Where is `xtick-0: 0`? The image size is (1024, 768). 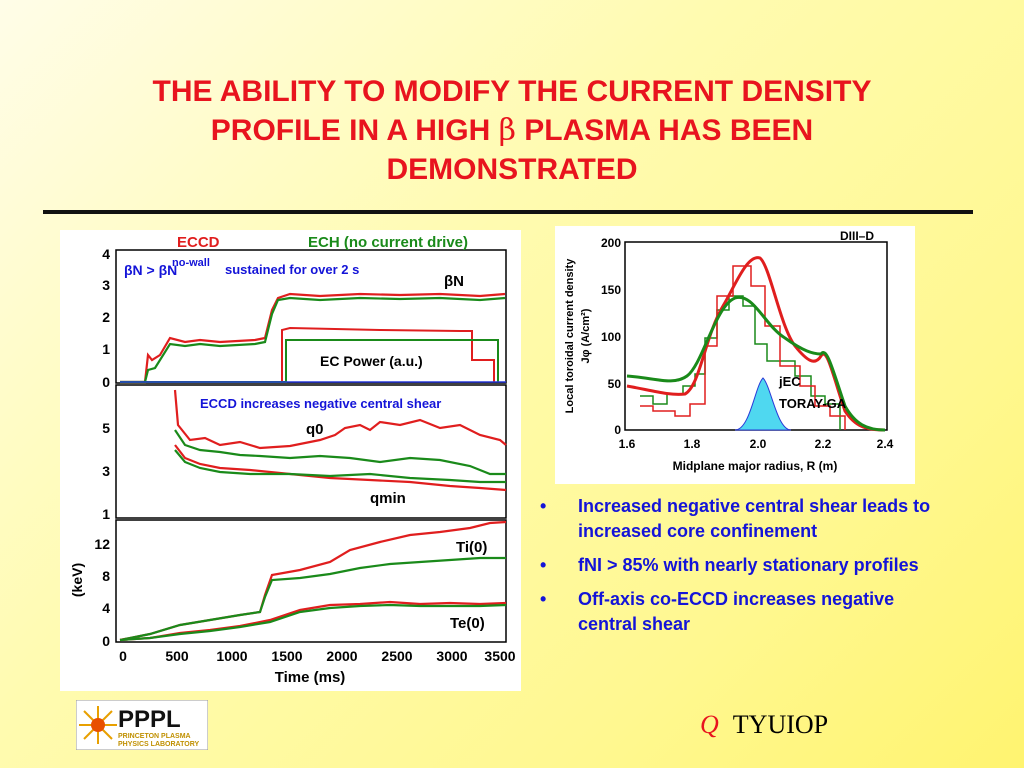
xtick-0: 0 is located at coordinates (123, 656).